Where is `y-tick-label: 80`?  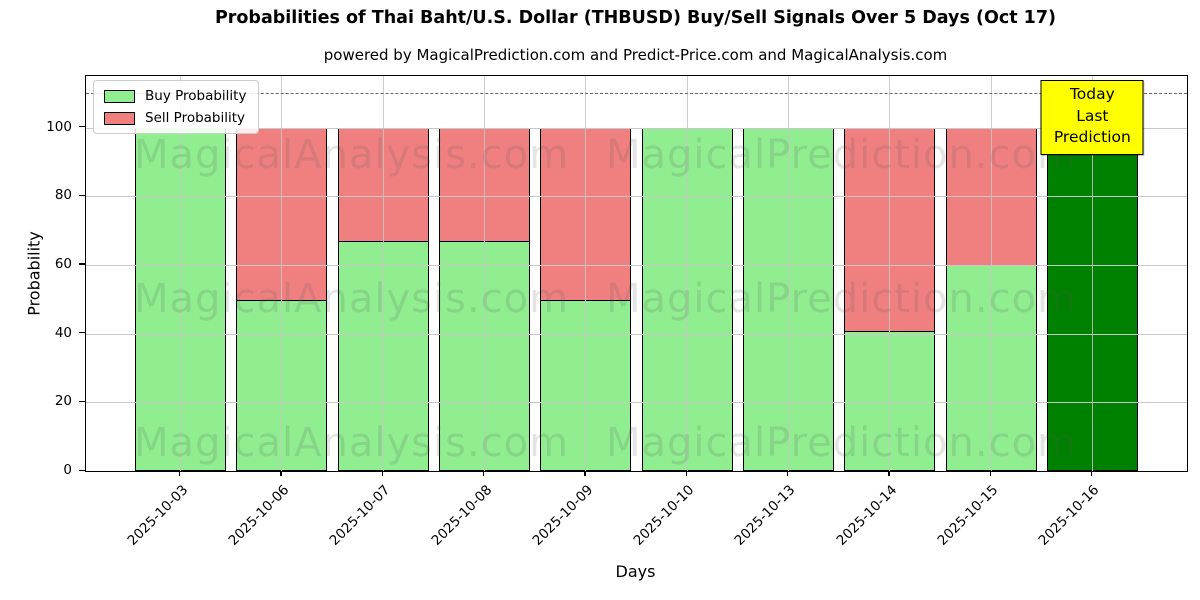
y-tick-label: 80 is located at coordinates (63, 195).